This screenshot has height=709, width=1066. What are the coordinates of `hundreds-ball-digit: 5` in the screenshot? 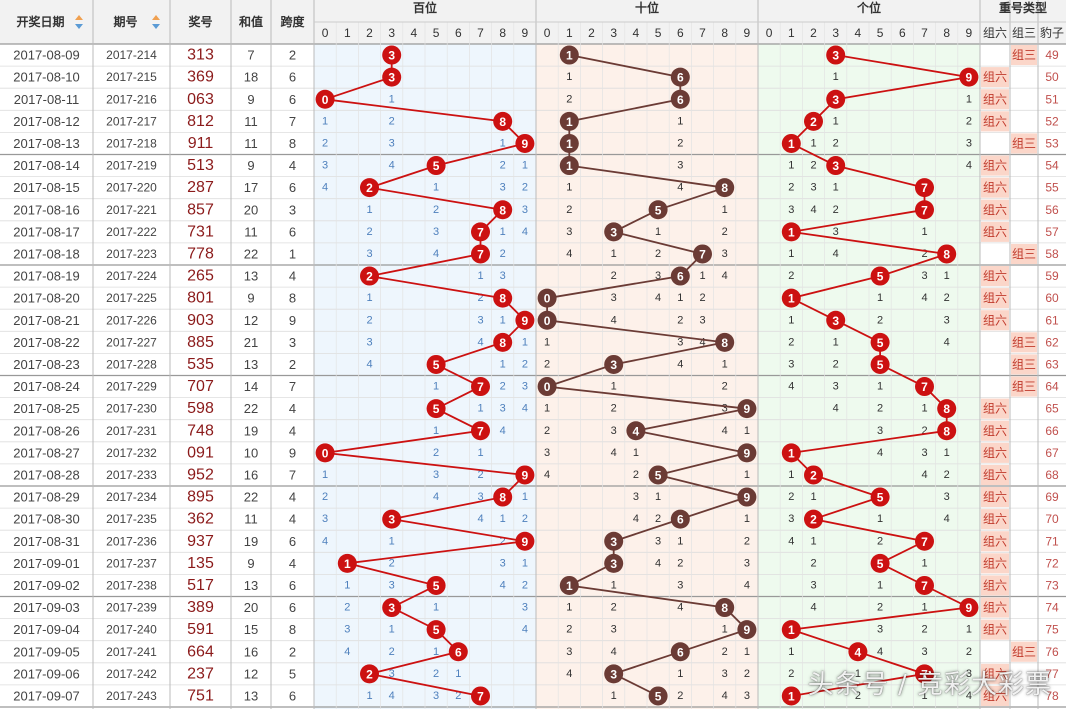 It's located at (436, 630).